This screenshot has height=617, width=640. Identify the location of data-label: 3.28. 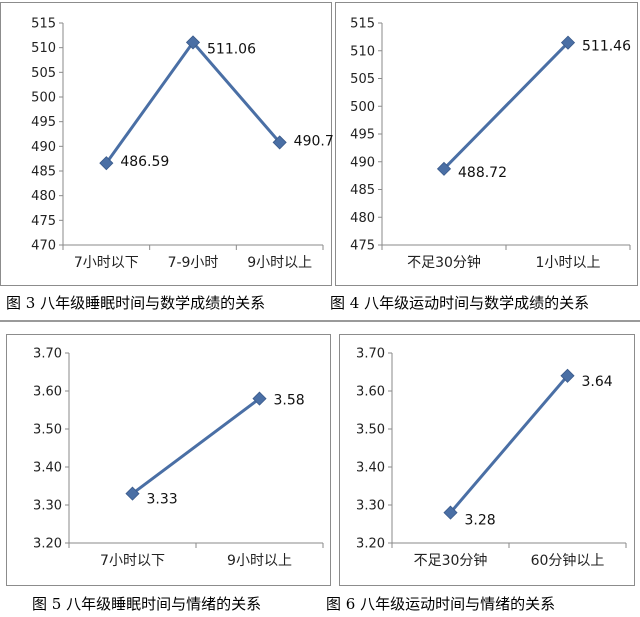
(480, 521).